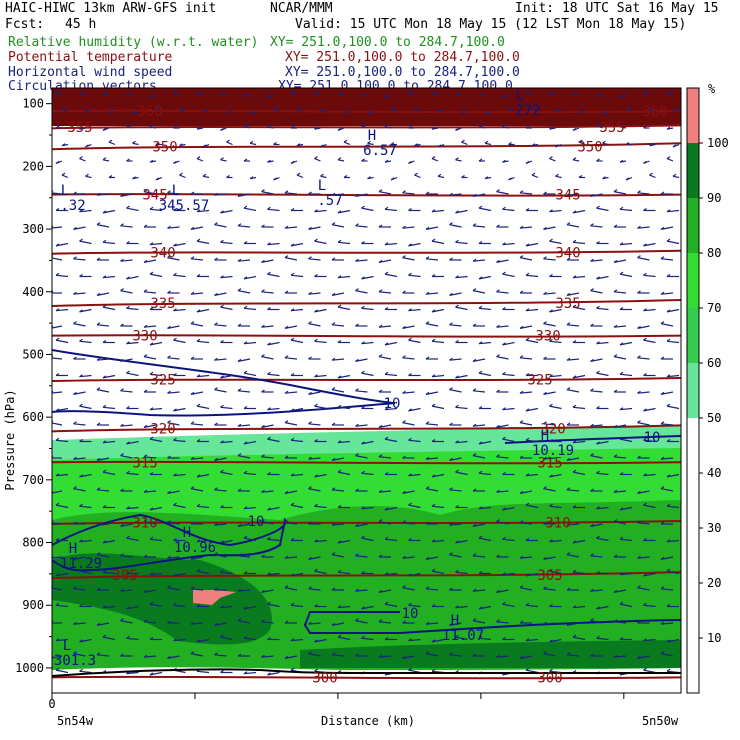 The image size is (740, 740). What do you see at coordinates (366, 107) in the screenshot?
I see `upper-theta-band` at bounding box center [366, 107].